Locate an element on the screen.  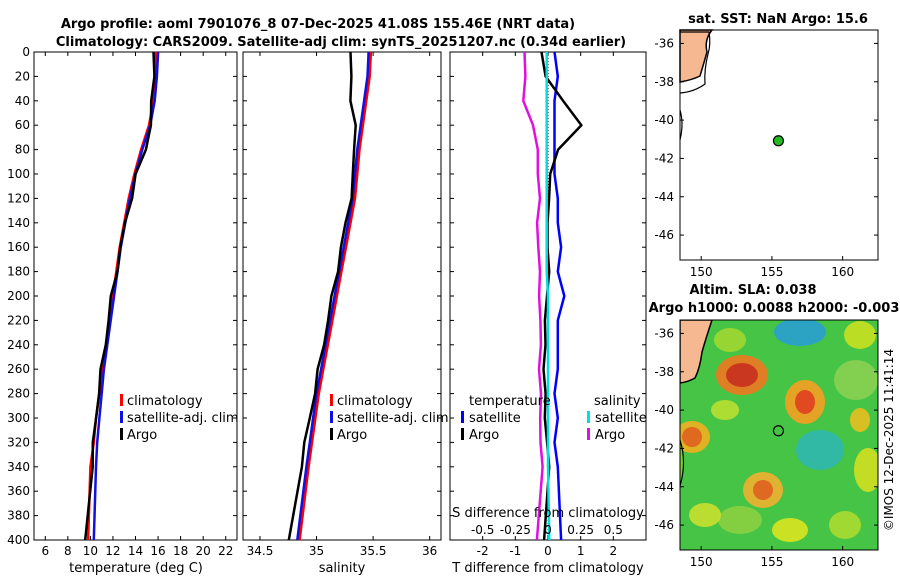
x-tick-label: 35.5 is located at coordinates (373, 551).